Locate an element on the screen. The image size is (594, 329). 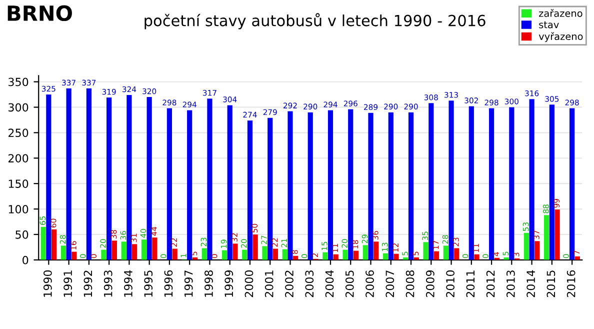
x-tick-label: 2015 is located at coordinates (551, 284).